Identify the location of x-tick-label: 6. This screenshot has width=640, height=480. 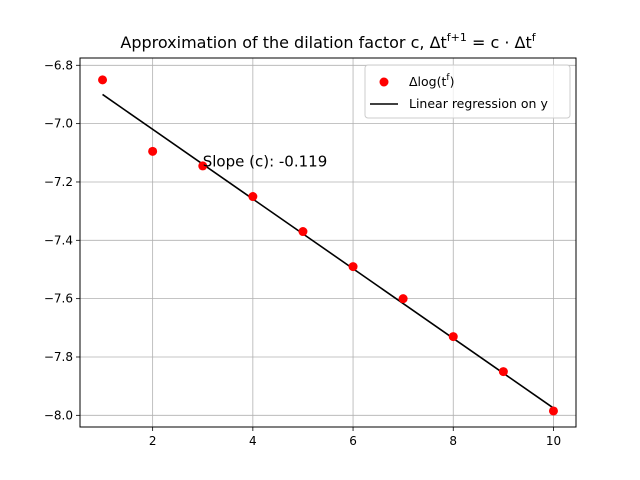
(353, 441).